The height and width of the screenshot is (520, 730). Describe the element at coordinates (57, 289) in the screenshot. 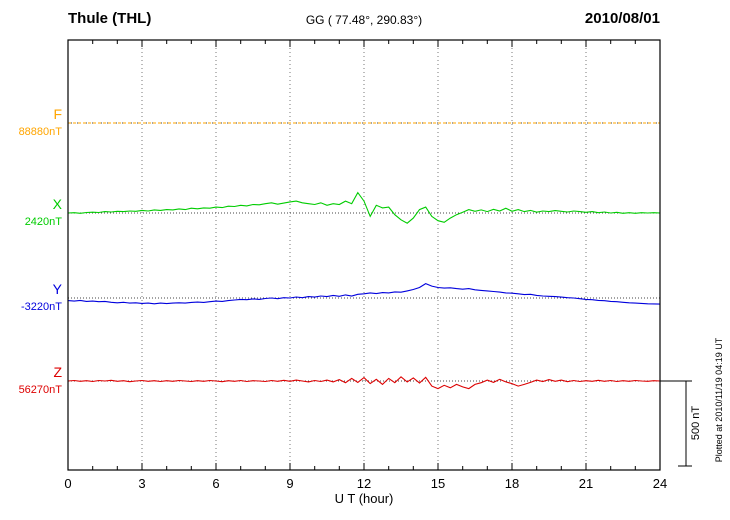

I see `component-label-y: Y` at that location.